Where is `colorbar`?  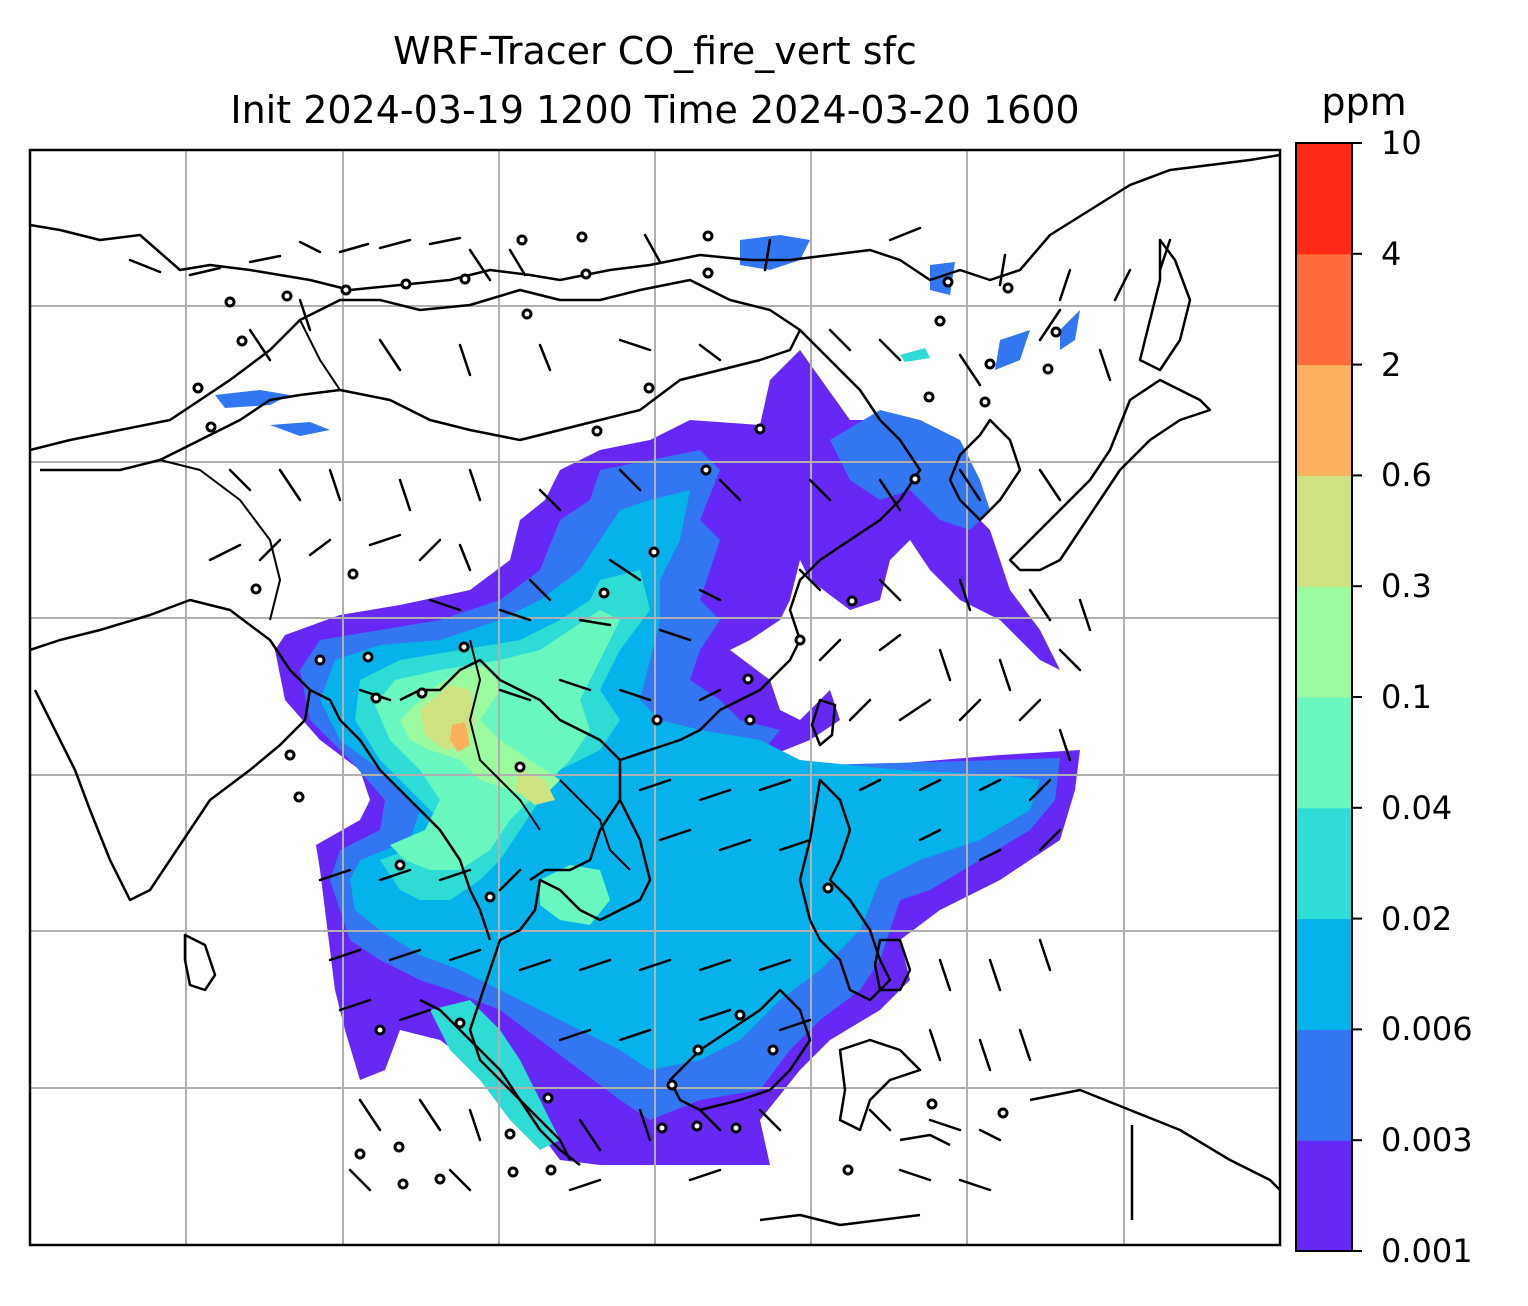
colorbar is located at coordinates (1328, 697).